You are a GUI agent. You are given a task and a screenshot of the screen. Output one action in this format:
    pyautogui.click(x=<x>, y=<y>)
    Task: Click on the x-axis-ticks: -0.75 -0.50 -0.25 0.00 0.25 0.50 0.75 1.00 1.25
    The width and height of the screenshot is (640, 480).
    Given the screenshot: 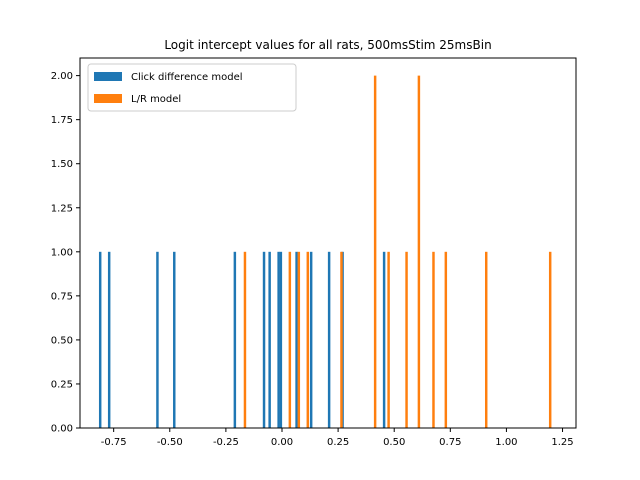 What is the action you would take?
    pyautogui.click(x=337, y=438)
    